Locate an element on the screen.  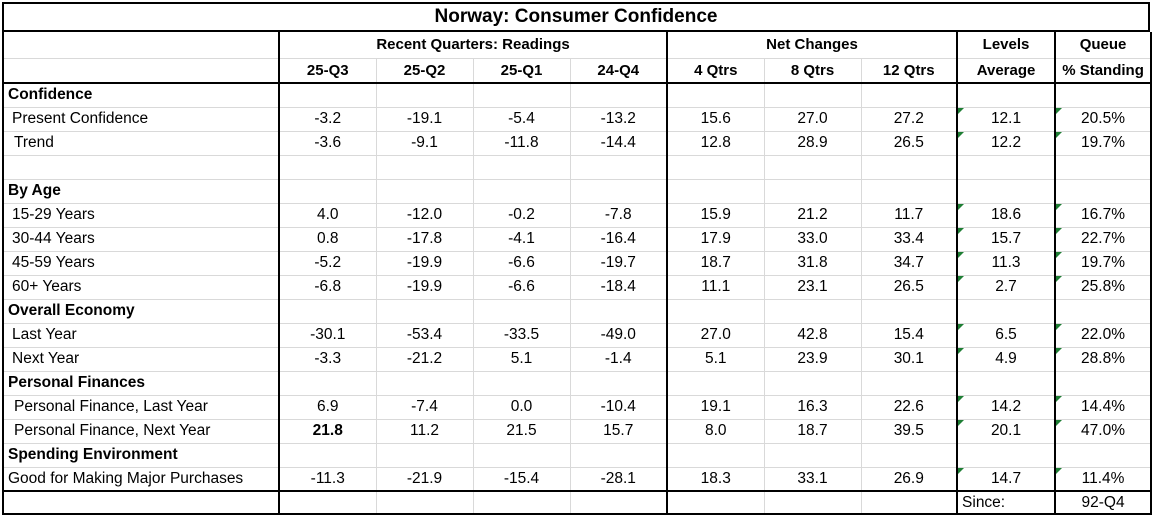
data-cell: 11.1 is located at coordinates (715, 287).